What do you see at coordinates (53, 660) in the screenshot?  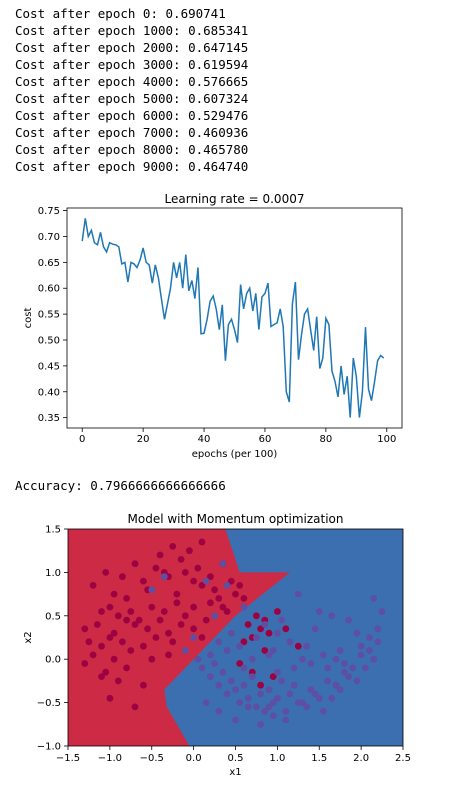 I see `y-tick-label: 0.0` at bounding box center [53, 660].